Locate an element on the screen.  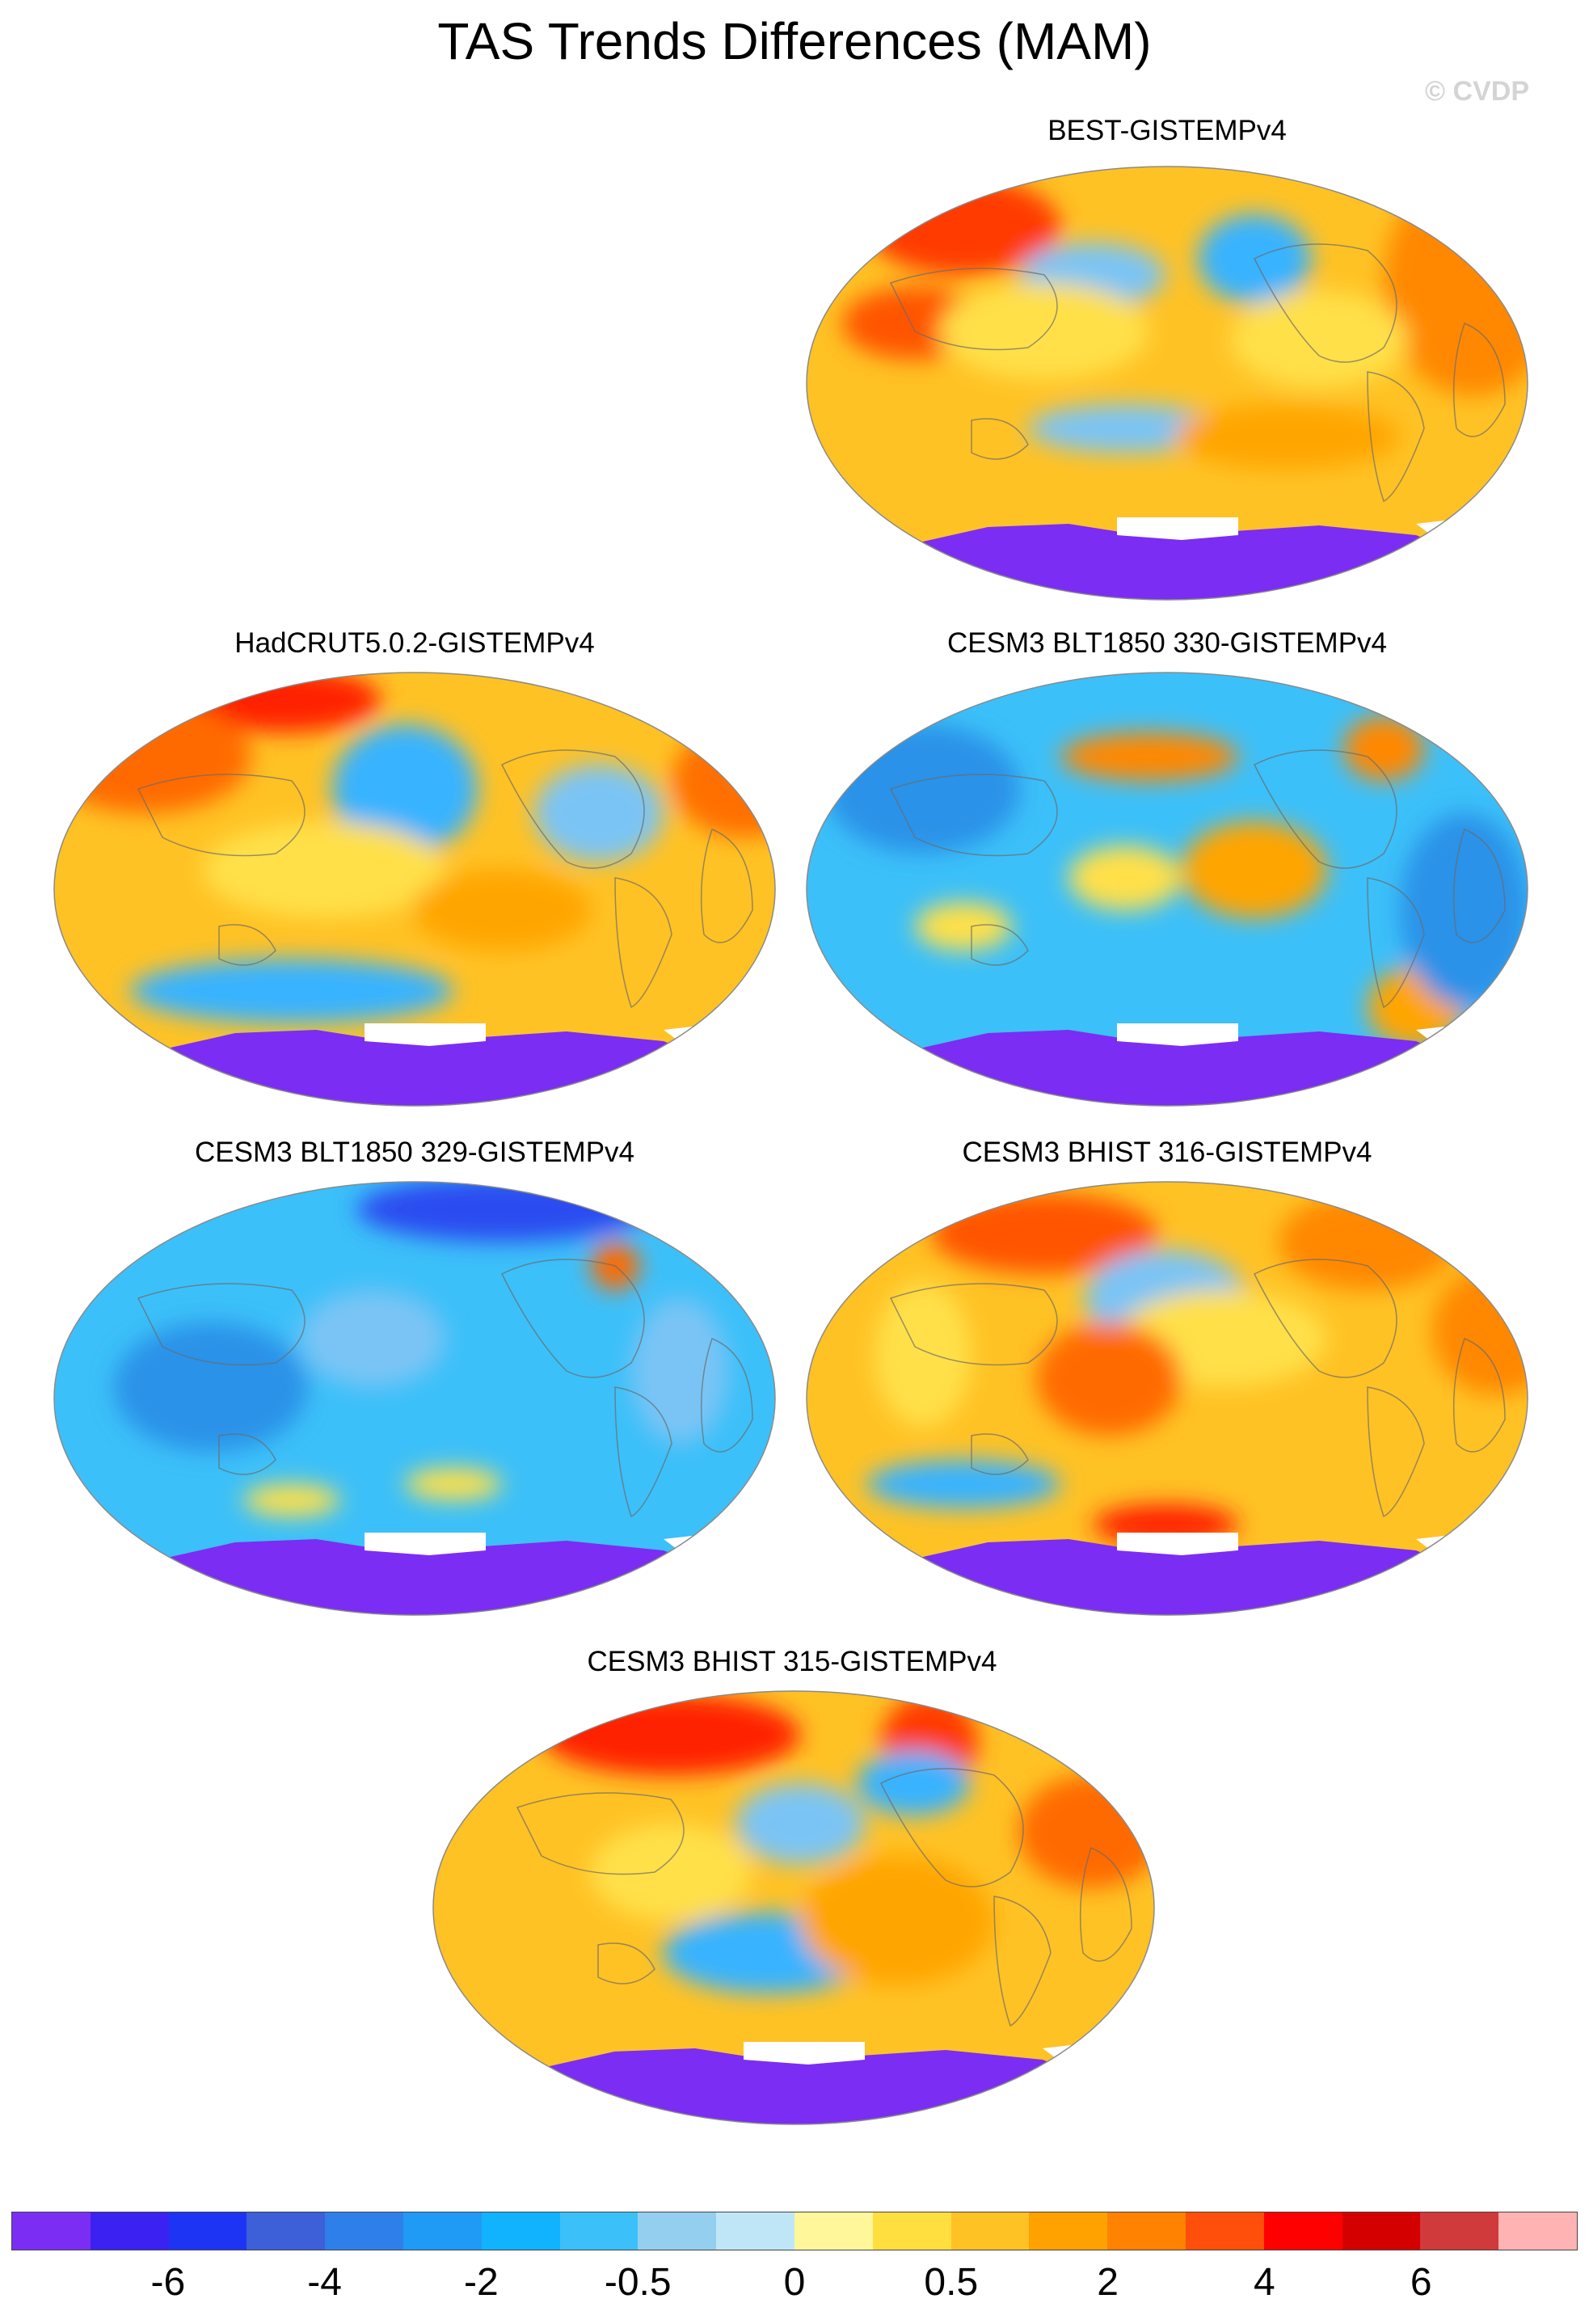
colorbar-tick-label: -6 is located at coordinates (168, 2282).